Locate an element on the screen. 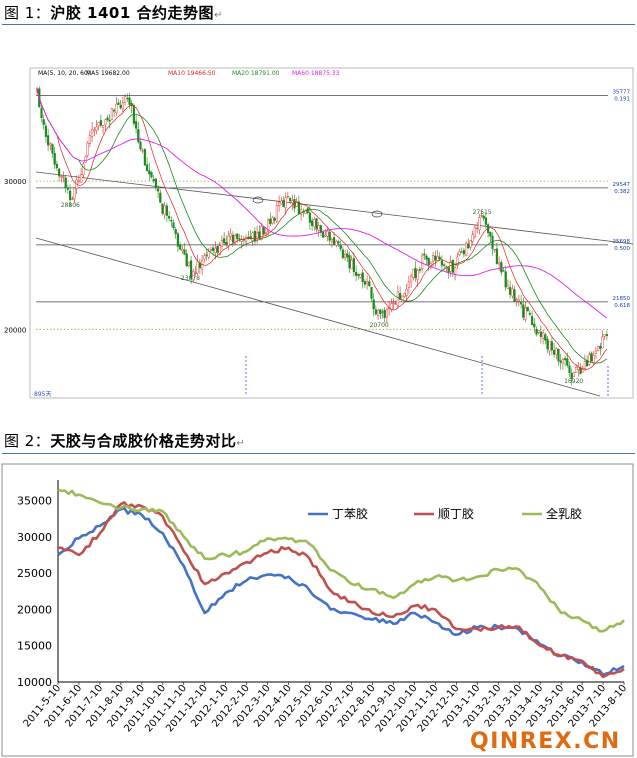  figure1-caption-title: 沪胶 1401 合约走势图 is located at coordinates (132, 13).